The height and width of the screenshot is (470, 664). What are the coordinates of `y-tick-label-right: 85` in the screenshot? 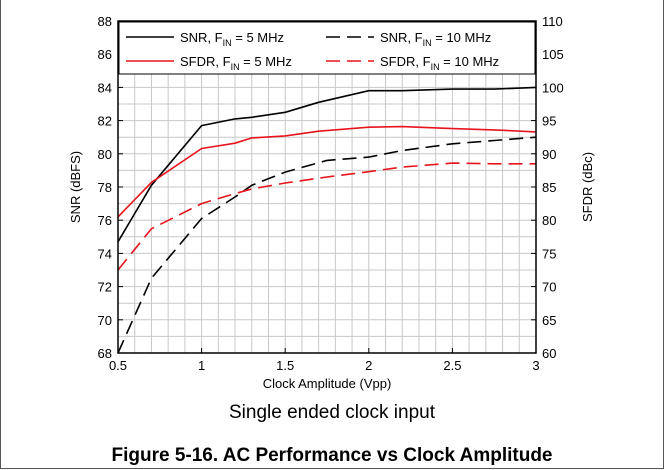 It's located at (549, 187).